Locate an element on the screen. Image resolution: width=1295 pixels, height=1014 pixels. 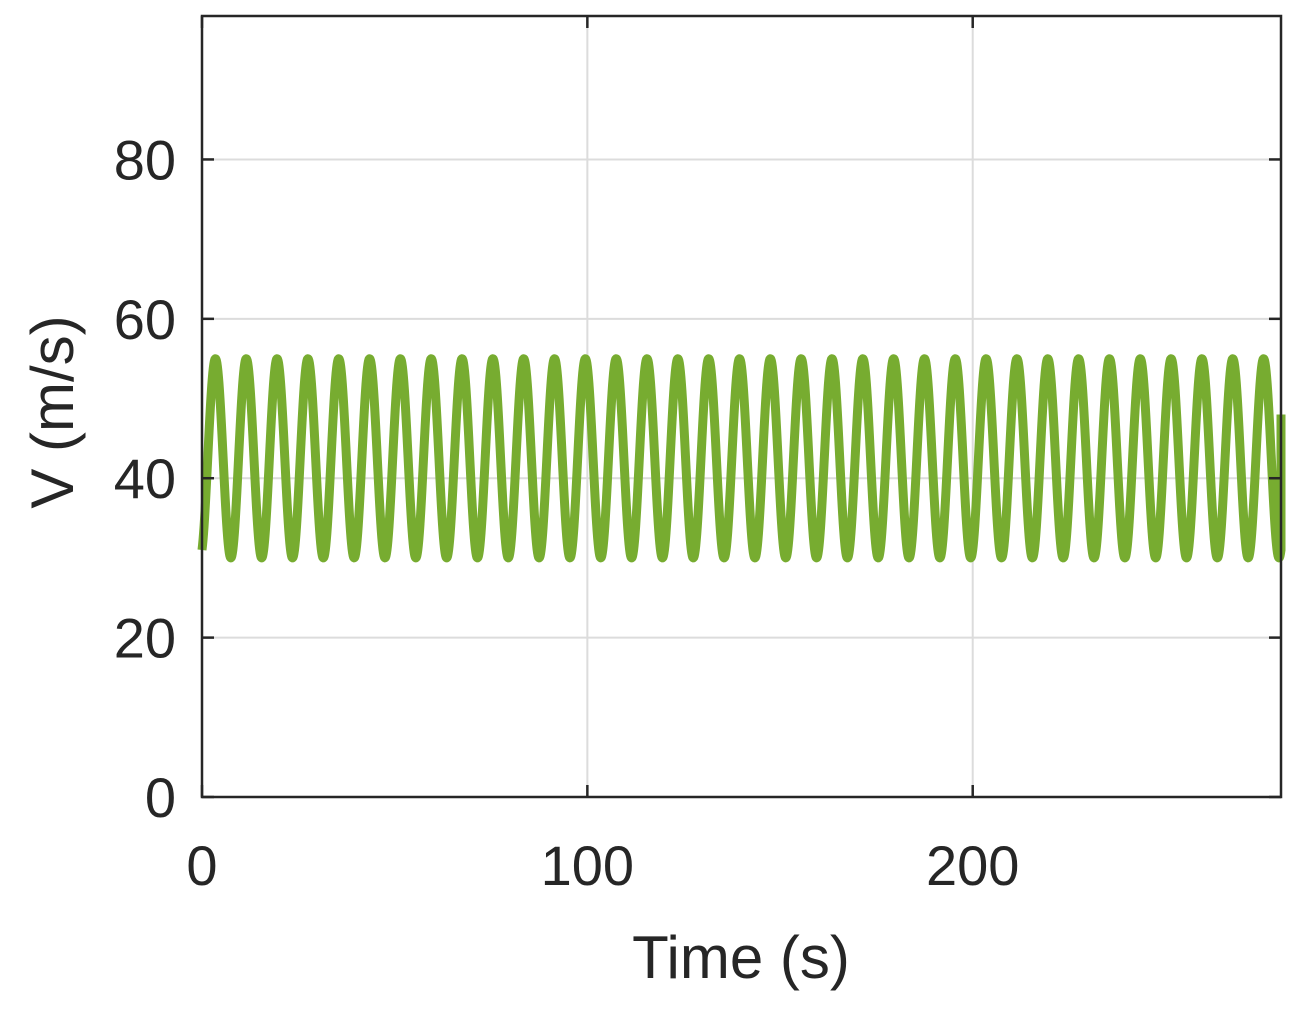
x-tick-label: 200 is located at coordinates (972, 865).